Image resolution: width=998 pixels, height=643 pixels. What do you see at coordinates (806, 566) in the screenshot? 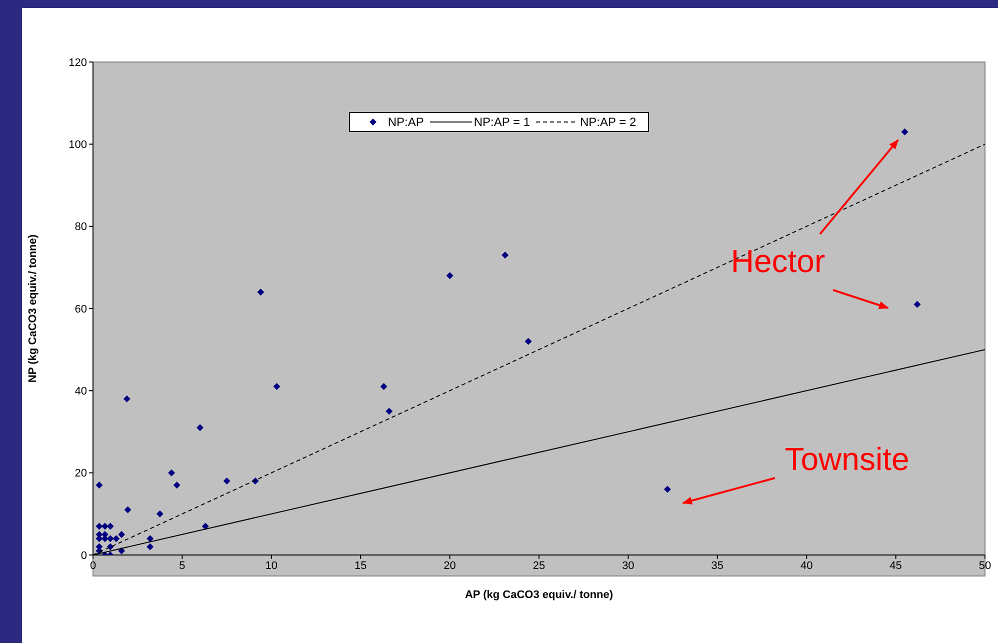
I see `x-tick-label: 40` at bounding box center [806, 566].